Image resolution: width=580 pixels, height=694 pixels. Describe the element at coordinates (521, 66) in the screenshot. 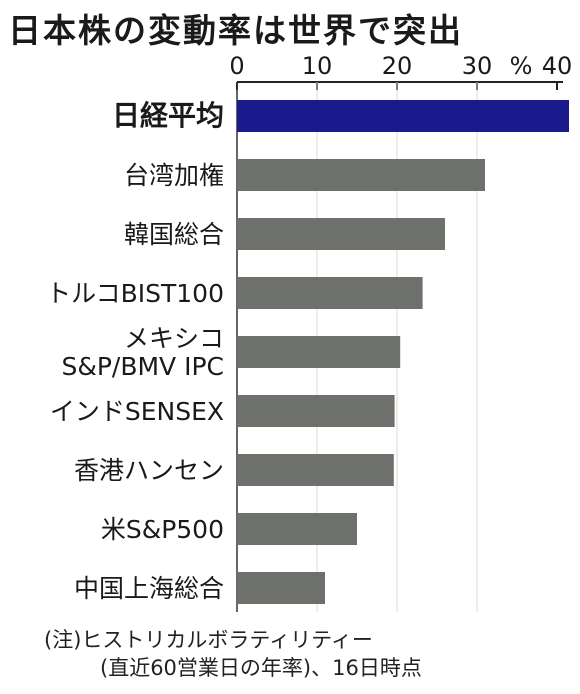

I see `x-unit-label: %` at that location.